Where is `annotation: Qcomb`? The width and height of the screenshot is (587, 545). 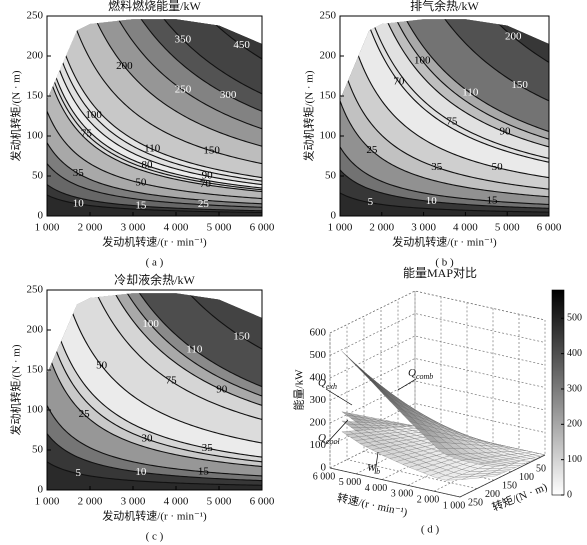
annotation: Qcomb is located at coordinates (420, 374).